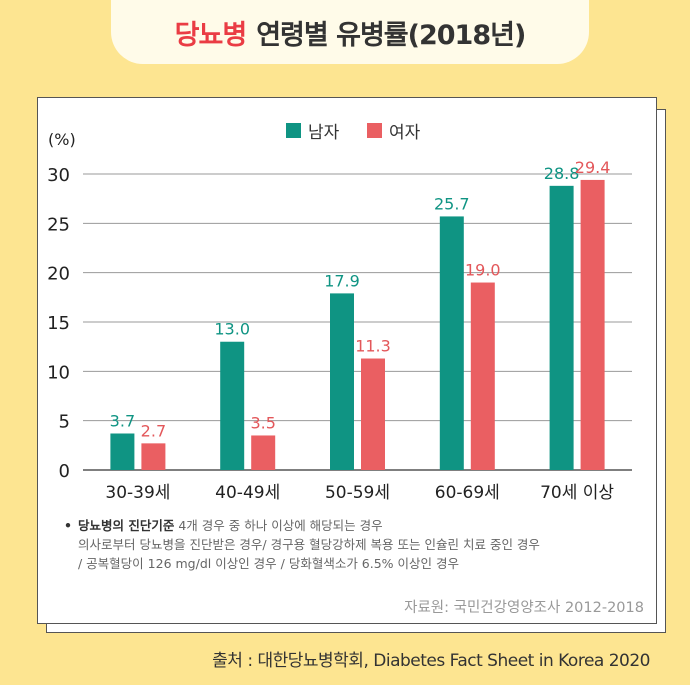  Describe the element at coordinates (126, 525) in the screenshot. I see `note-heading: 당뇨병의 진단기준` at that location.